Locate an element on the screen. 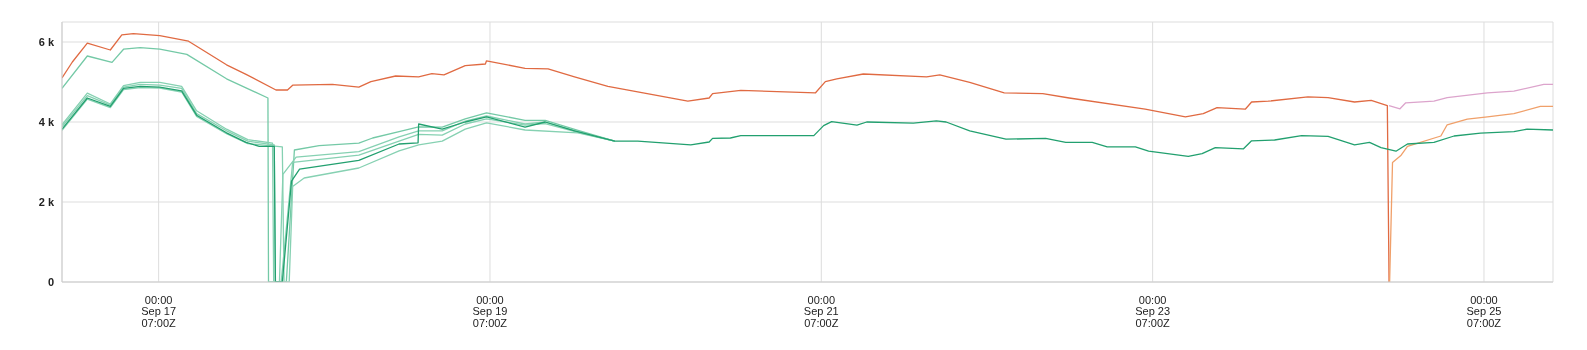 This screenshot has height=350, width=1587. y-tick-label: 4 k is located at coordinates (46, 121).